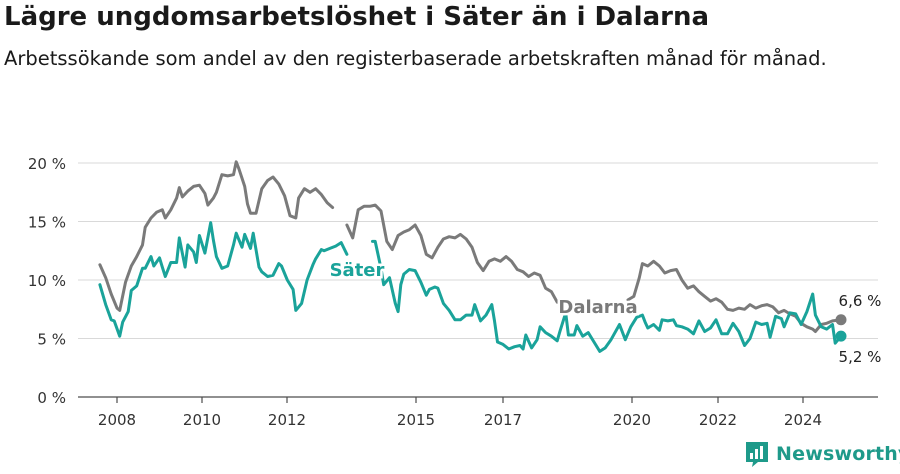 The image size is (900, 474). I want to click on y-tick-label: 0 %, so click(51, 398).